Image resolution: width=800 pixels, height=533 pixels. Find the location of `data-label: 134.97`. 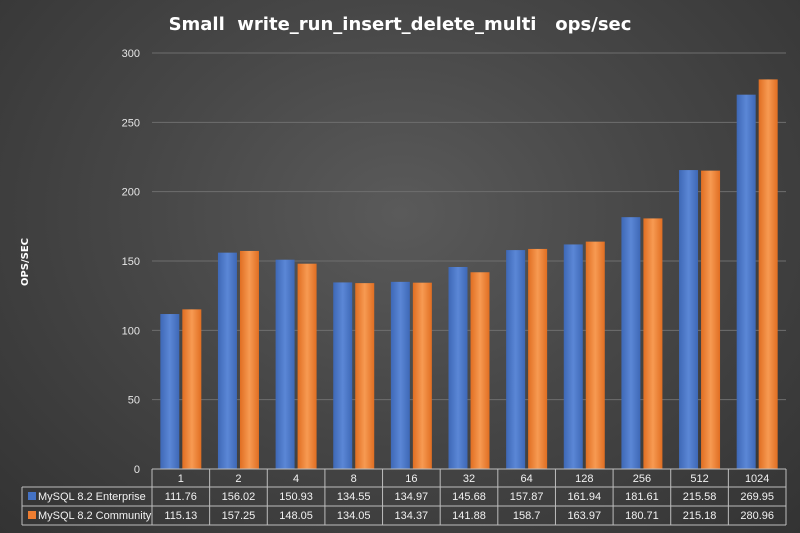

data-label: 134.97 is located at coordinates (412, 497).